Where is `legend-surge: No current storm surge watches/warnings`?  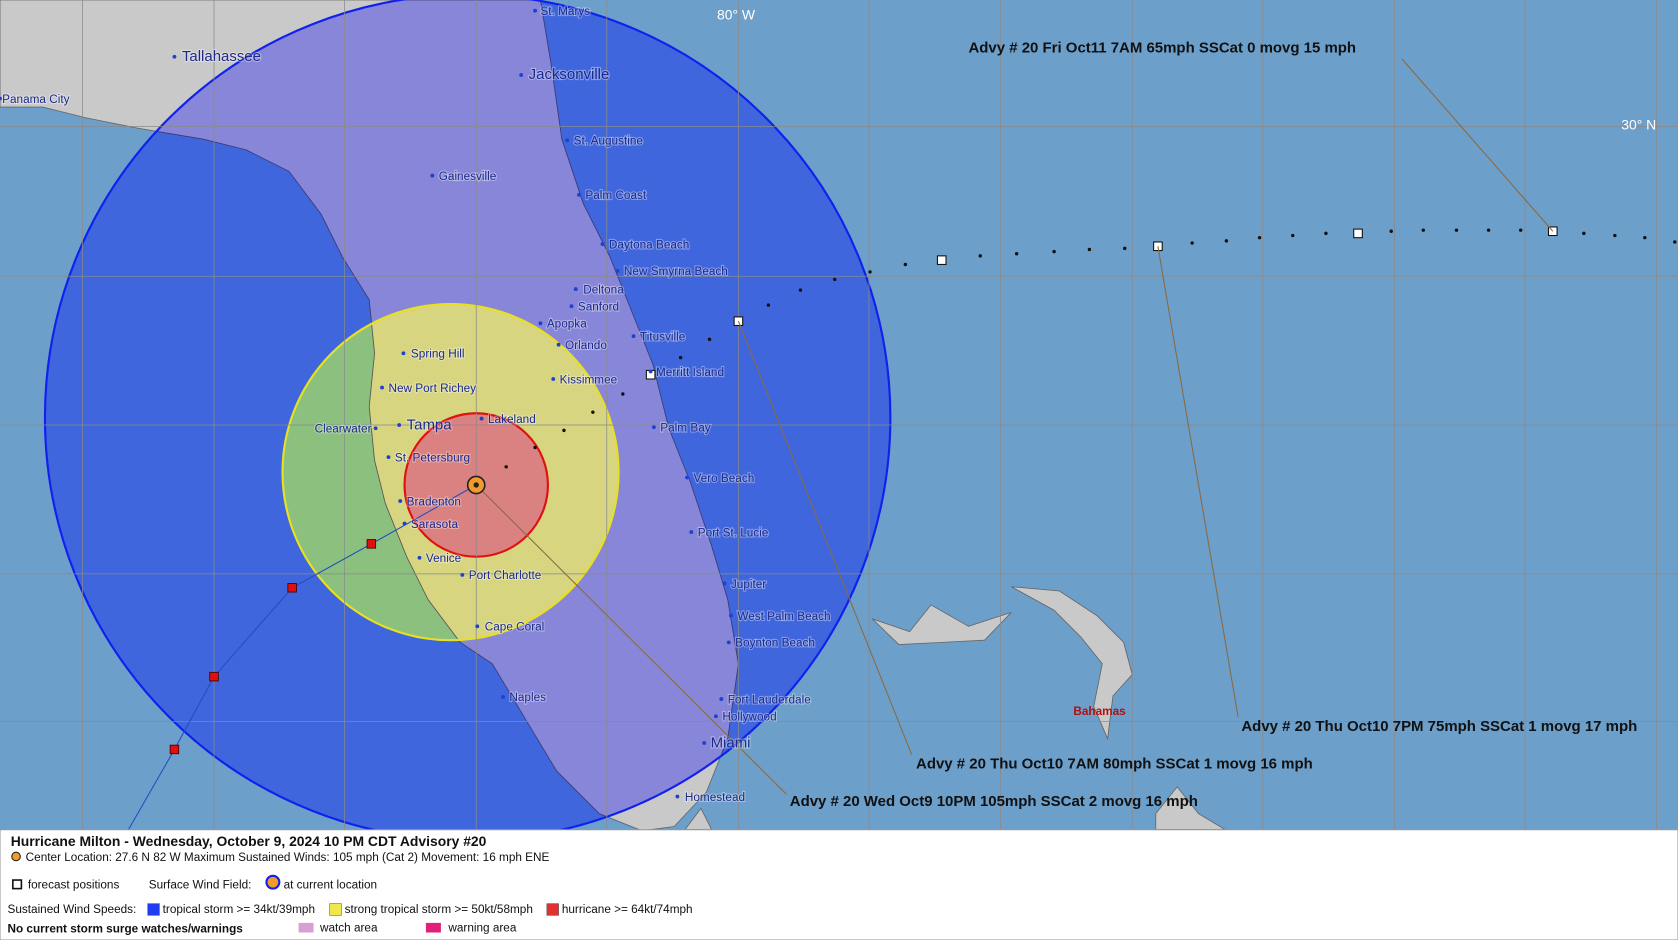
legend-surge: No current storm surge watches/warnings is located at coordinates (125, 929).